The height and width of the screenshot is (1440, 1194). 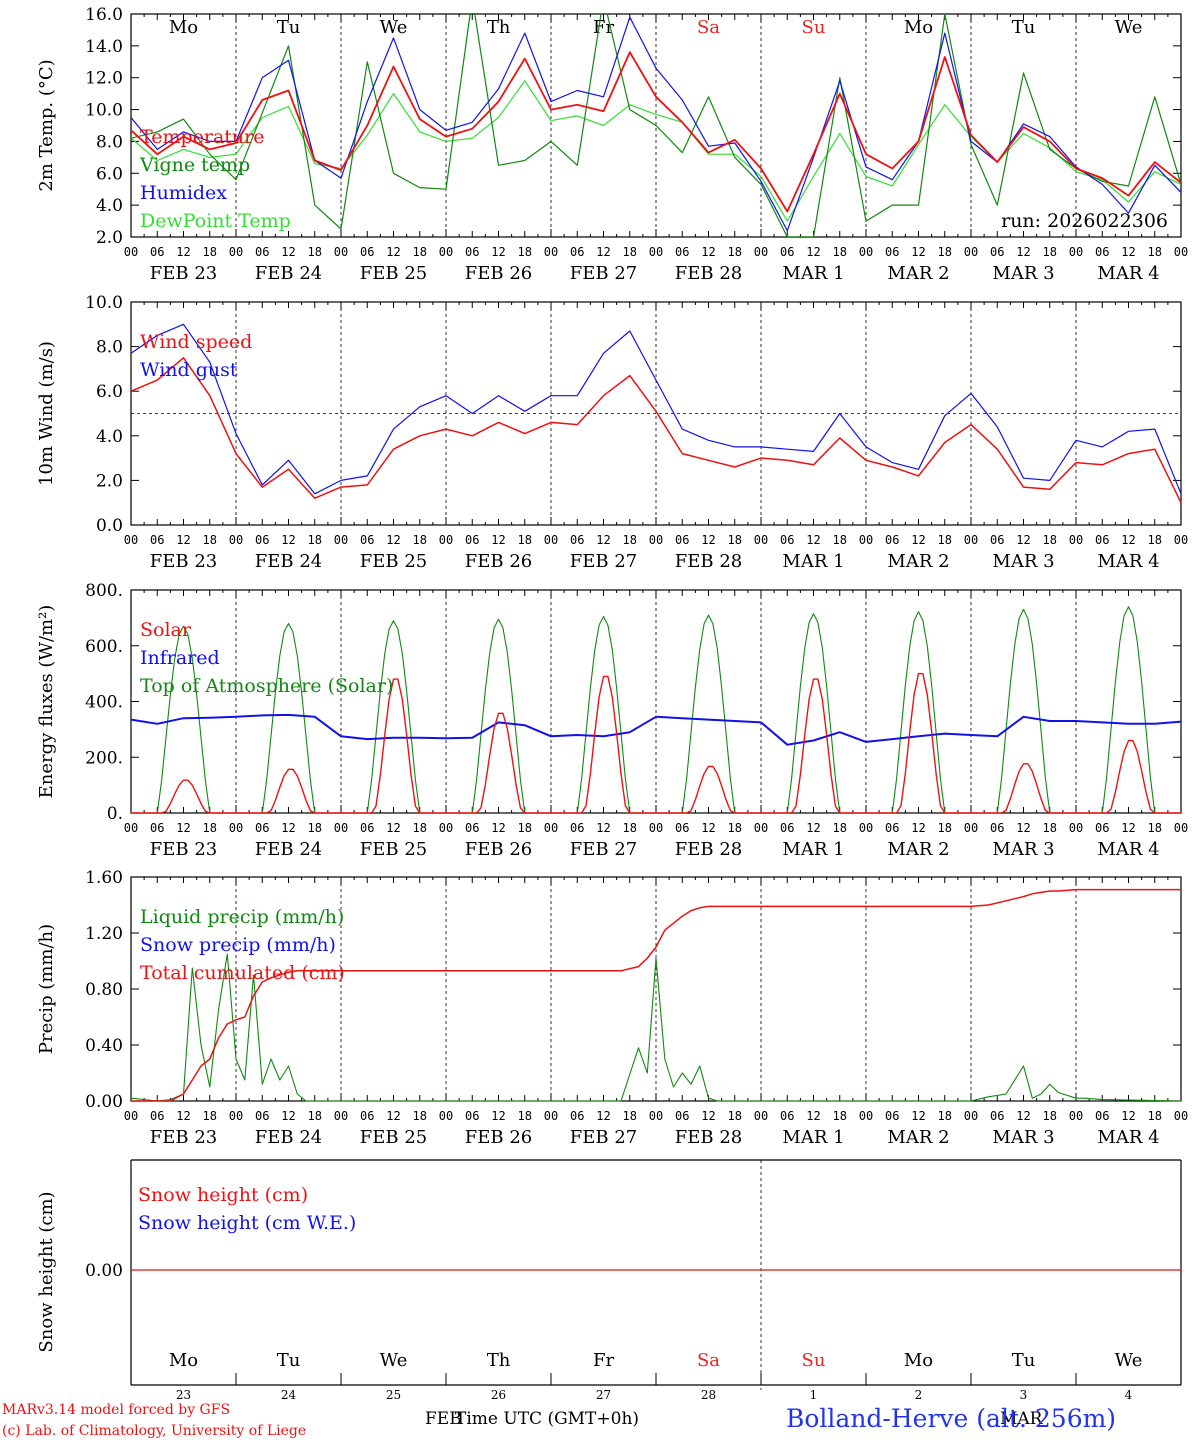 What do you see at coordinates (238, 945) in the screenshot?
I see `legend-snow-precip-mm-h: Snow precip (mm/h)` at bounding box center [238, 945].